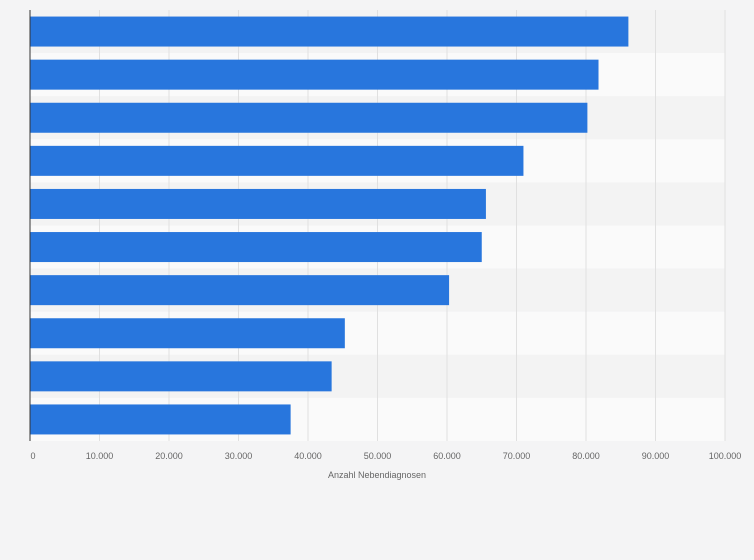 The image size is (754, 560). I want to click on x-tick-label: 80.000, so click(586, 456).